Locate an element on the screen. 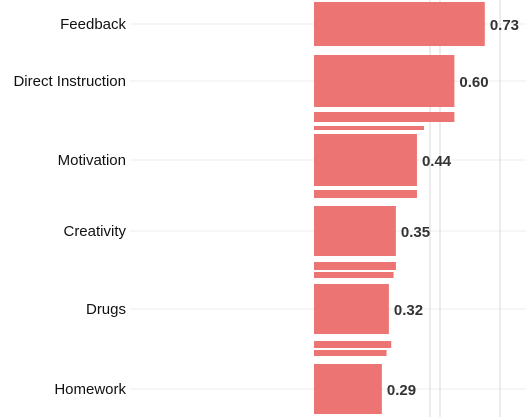  bar-creativity is located at coordinates (355, 231).